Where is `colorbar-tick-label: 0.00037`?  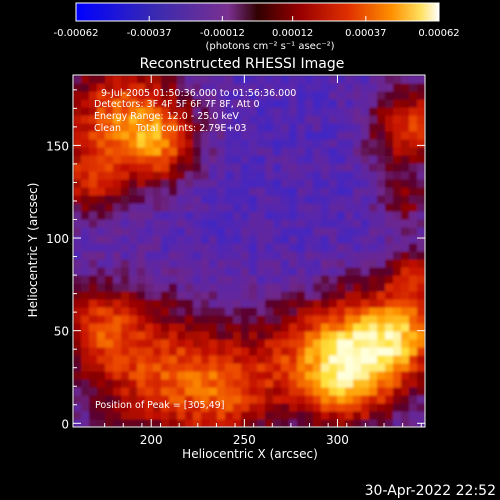
colorbar-tick-label: 0.00037 is located at coordinates (365, 33).